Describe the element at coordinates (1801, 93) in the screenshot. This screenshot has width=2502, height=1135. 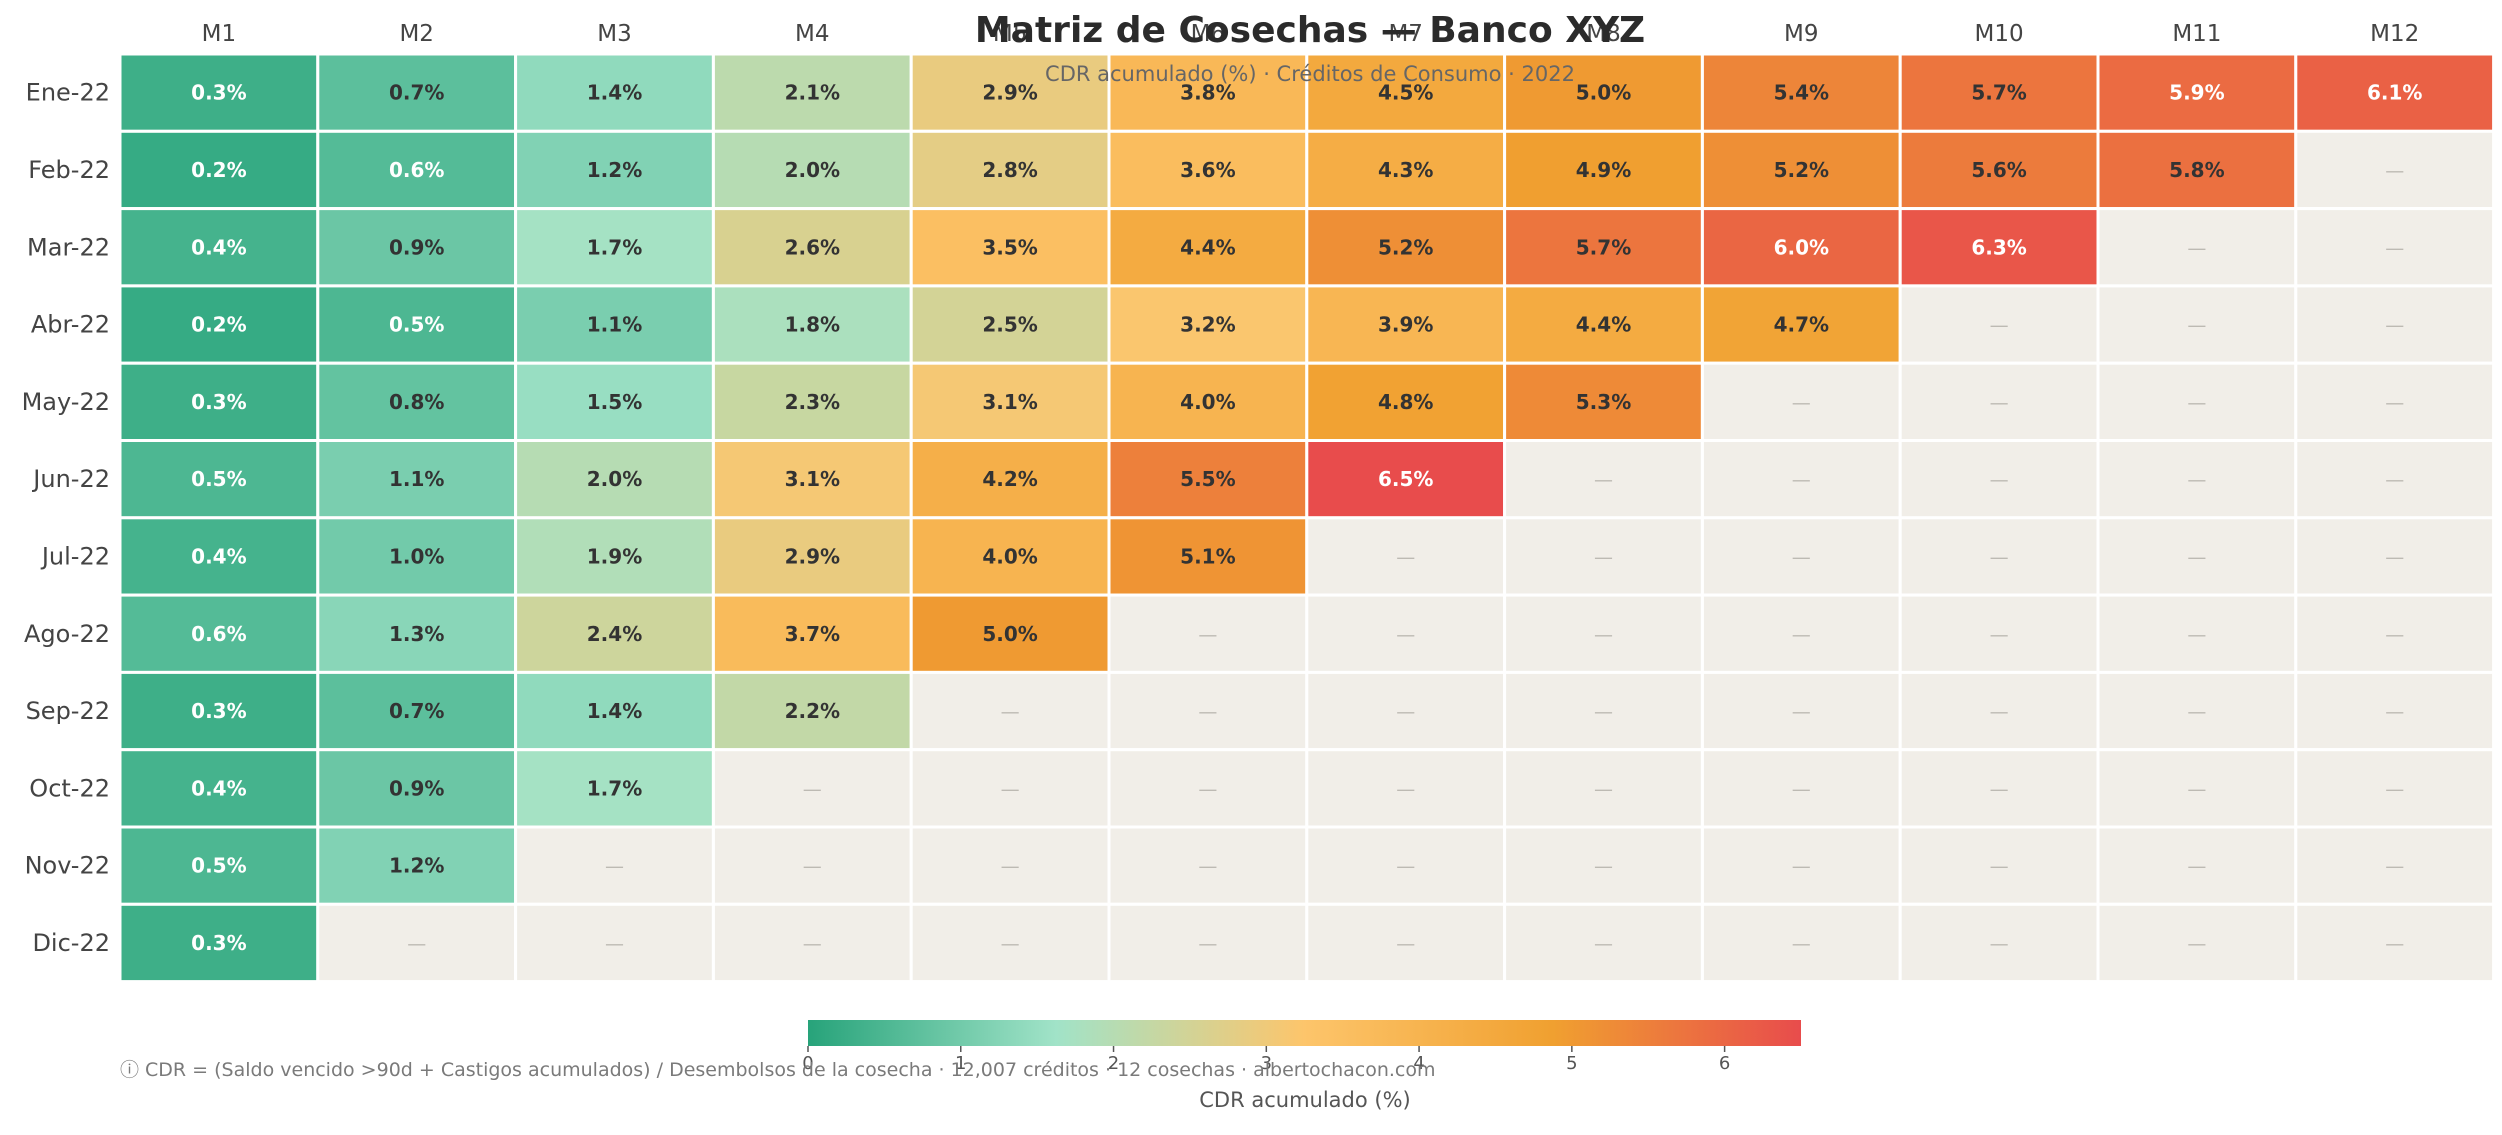
I see `cell-value-label: 5.4%` at that location.